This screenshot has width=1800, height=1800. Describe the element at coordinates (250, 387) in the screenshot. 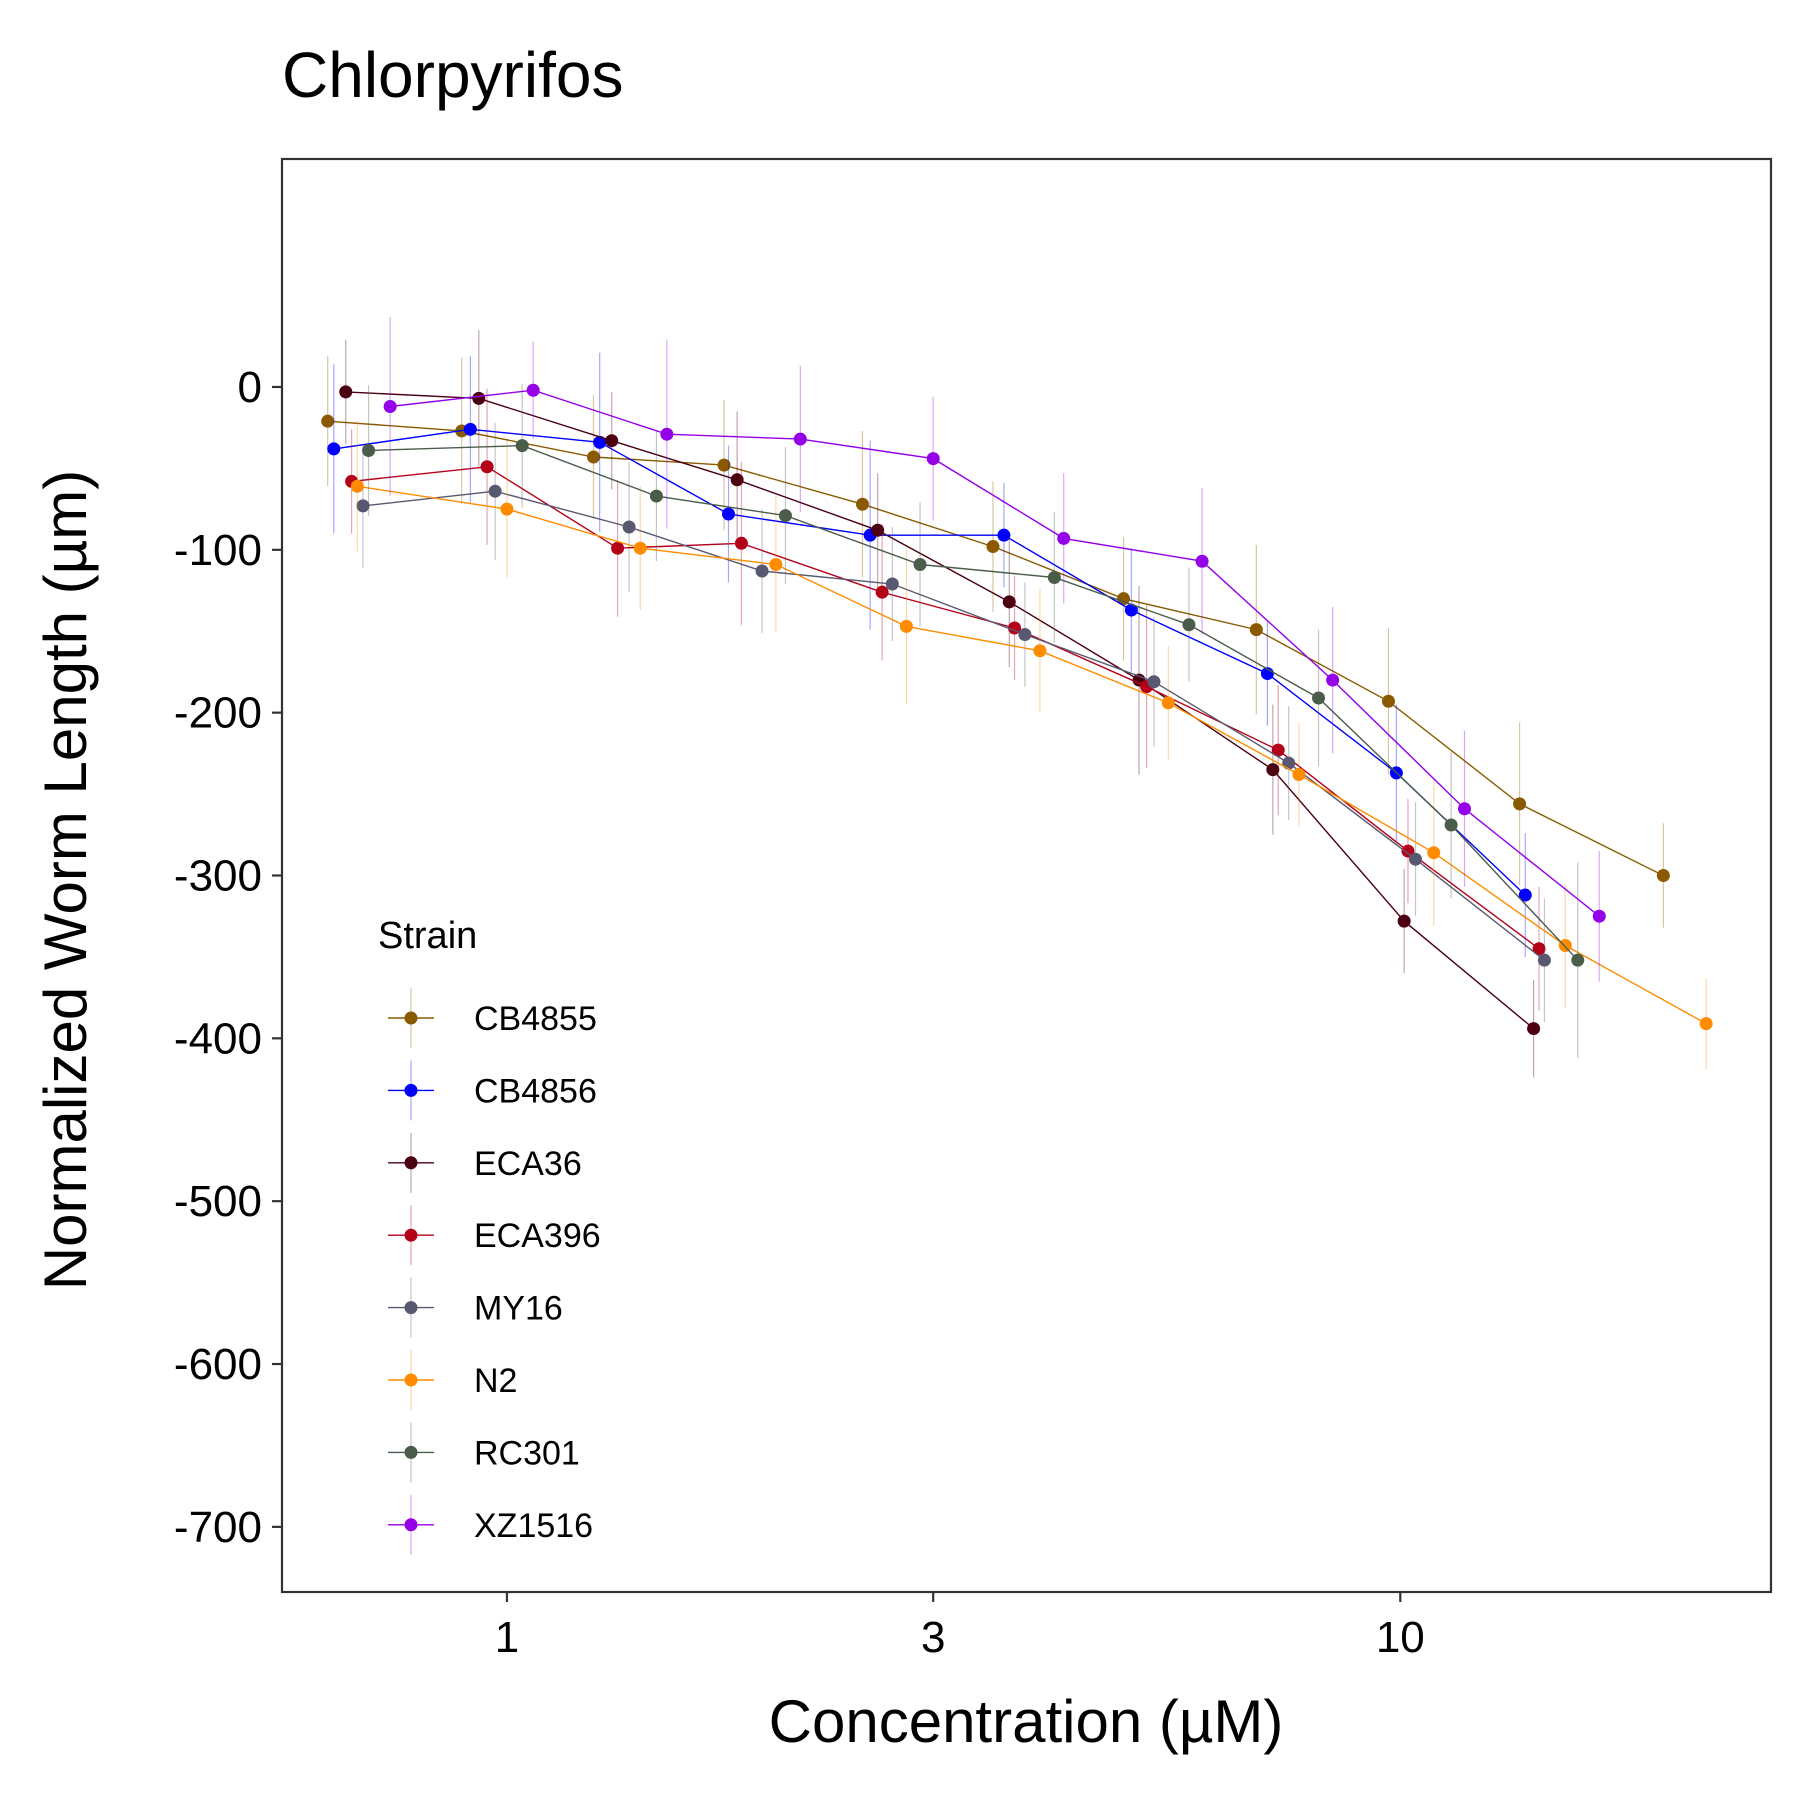

I see `y-tick-label: 0` at that location.